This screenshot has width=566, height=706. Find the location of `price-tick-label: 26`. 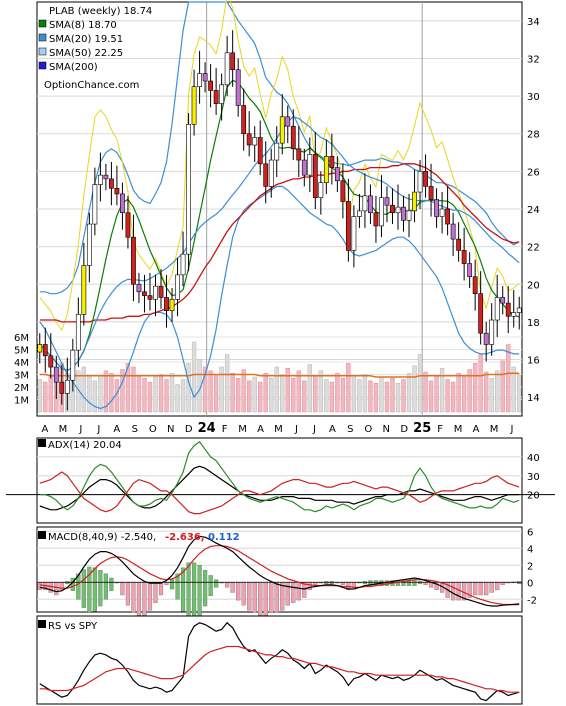

price-tick-label: 26 is located at coordinates (533, 172).